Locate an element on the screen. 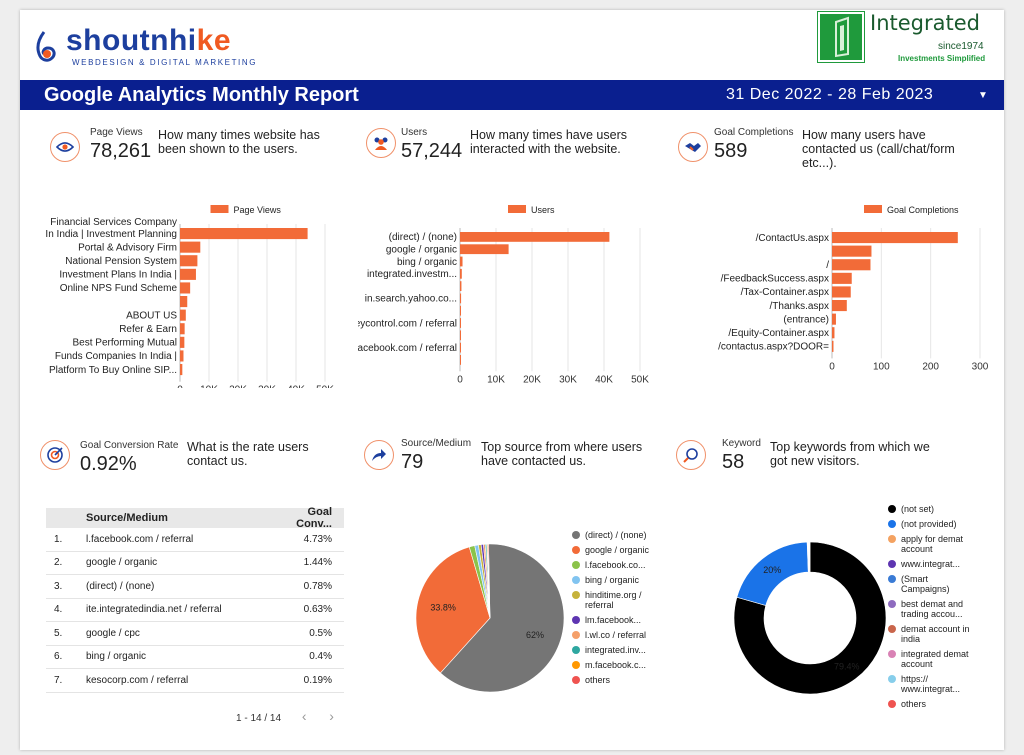 The width and height of the screenshot is (1024, 755). legend-item: demat account in india is located at coordinates (933, 634).